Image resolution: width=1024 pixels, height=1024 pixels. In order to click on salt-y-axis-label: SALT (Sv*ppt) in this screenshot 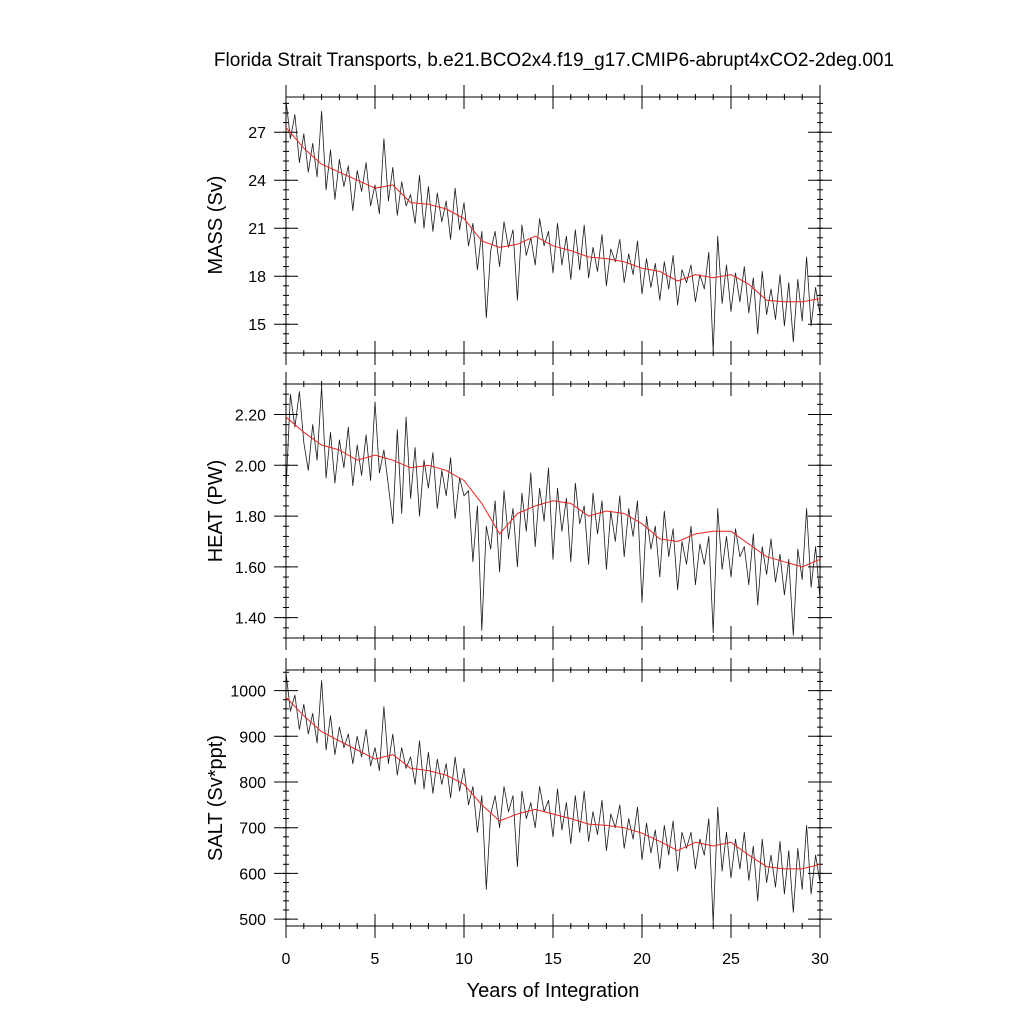, I will do `click(216, 798)`.